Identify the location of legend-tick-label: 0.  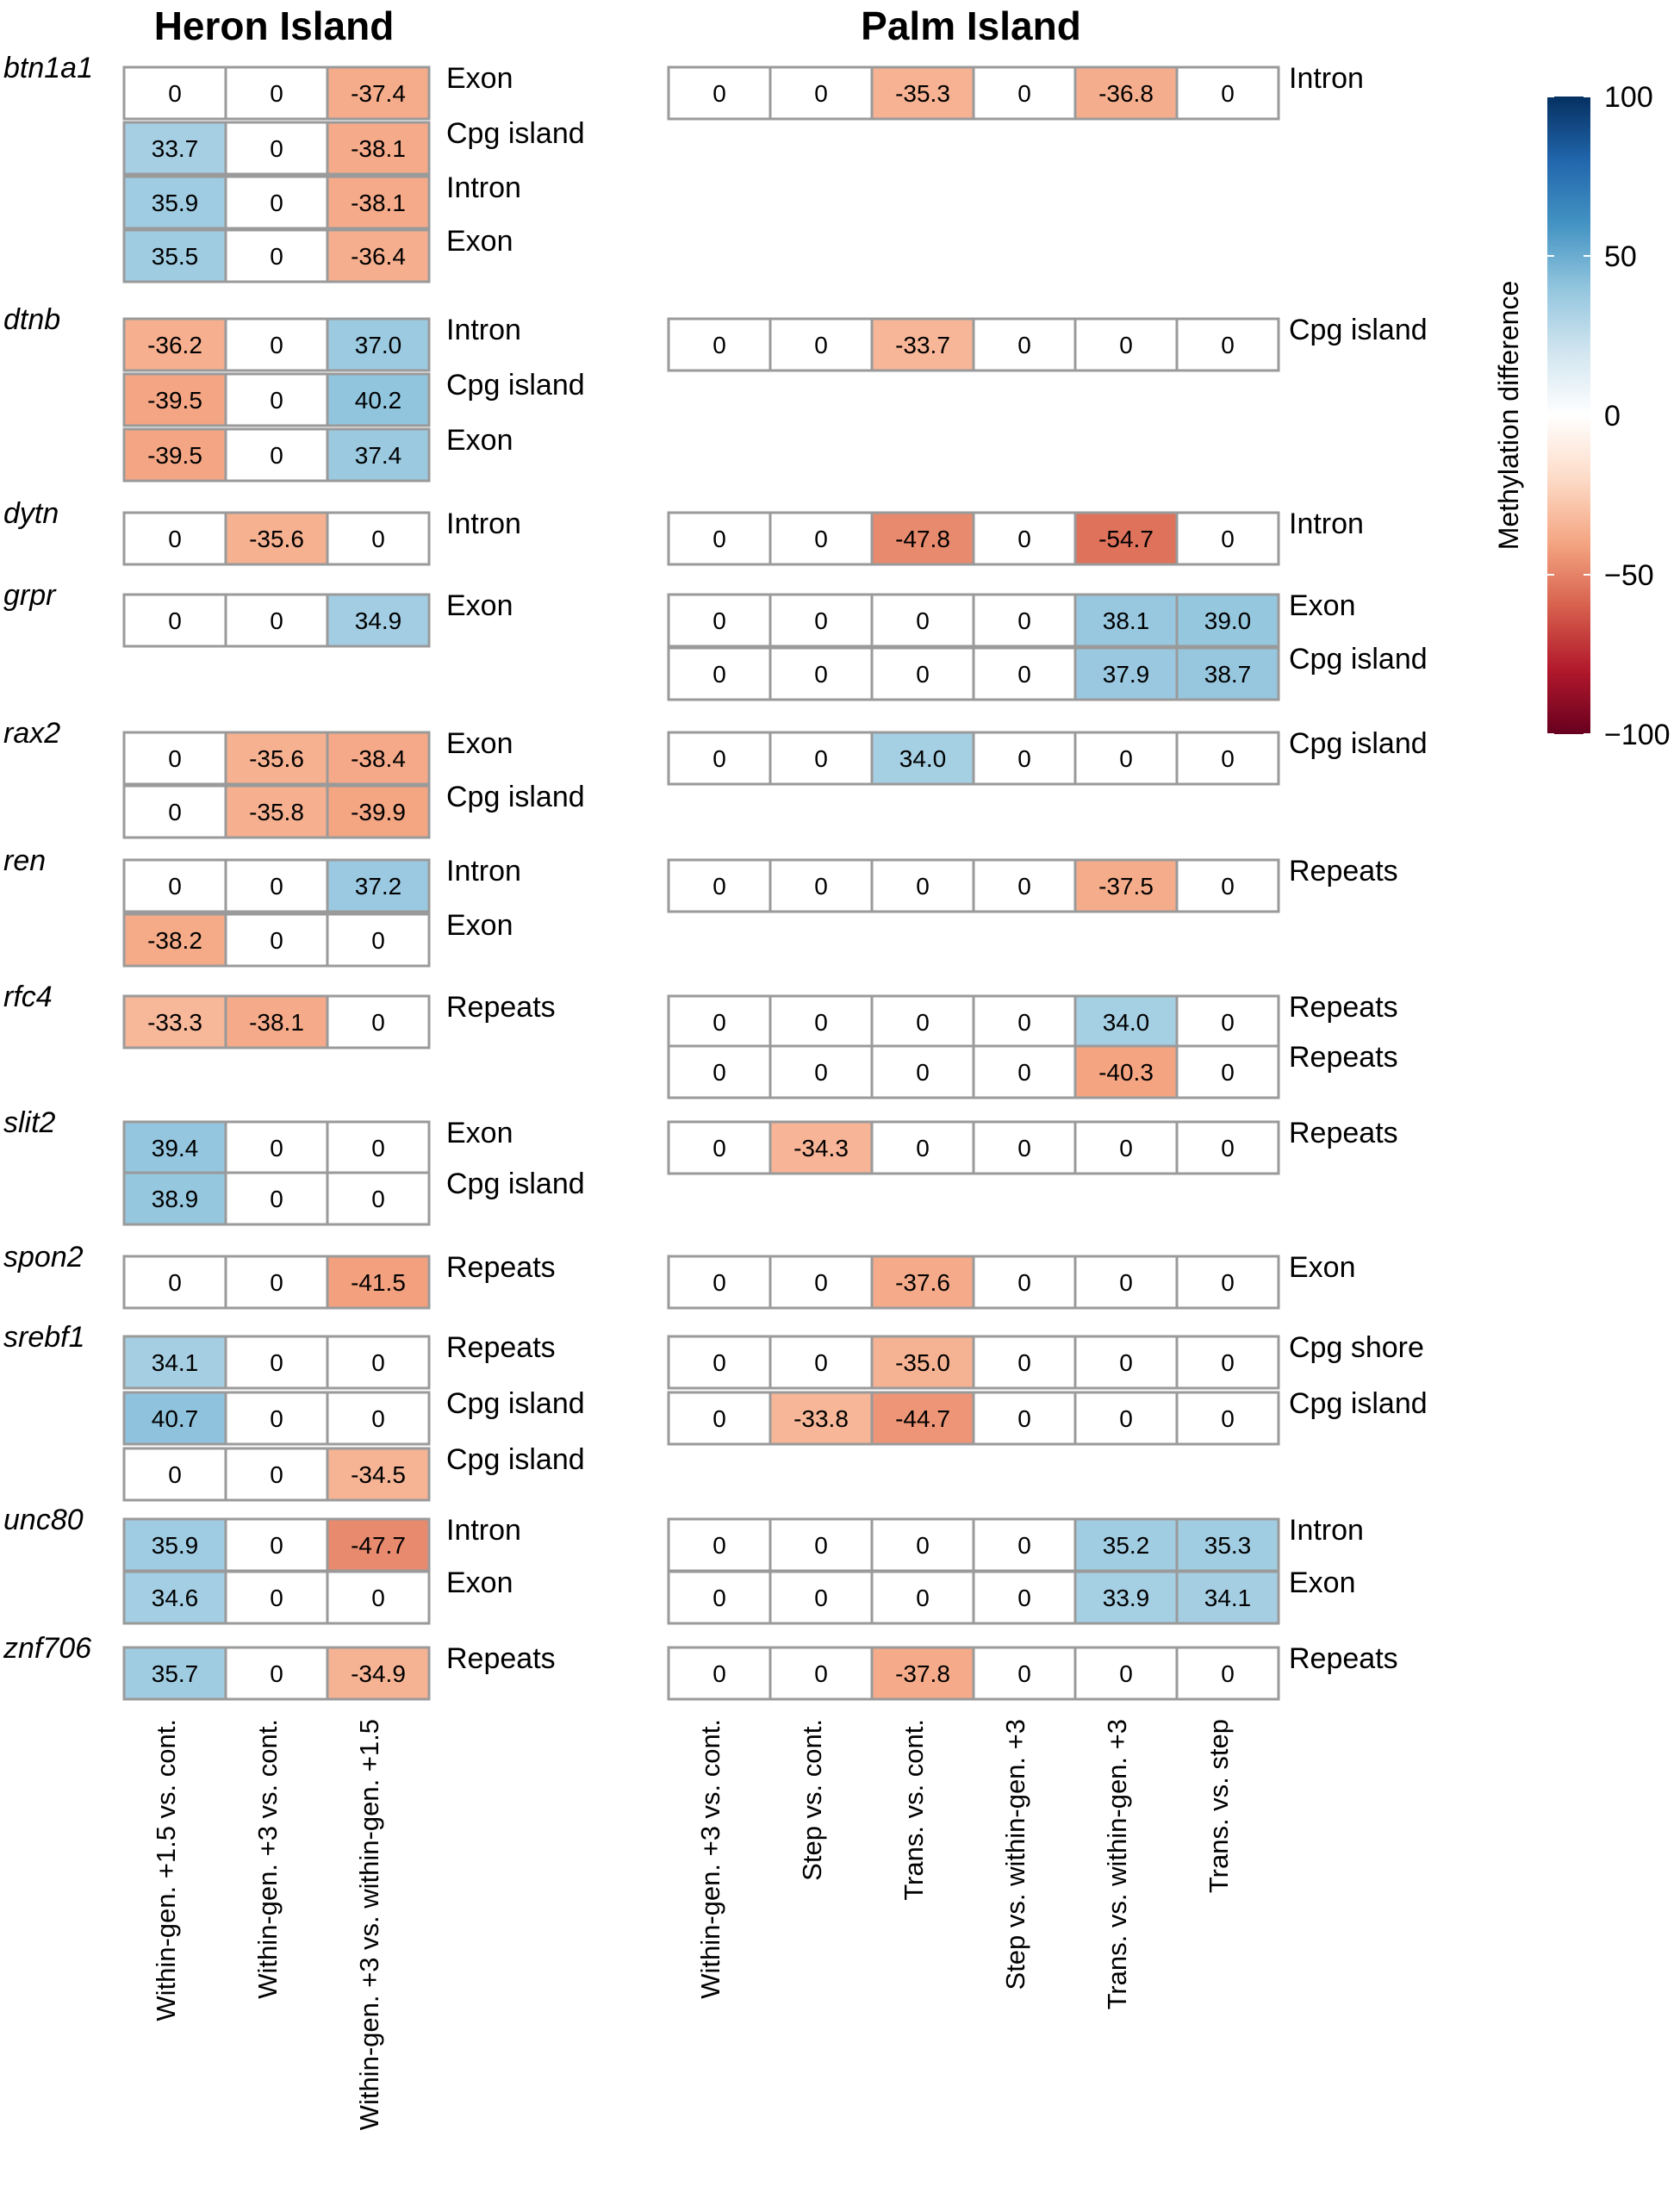
(1613, 417).